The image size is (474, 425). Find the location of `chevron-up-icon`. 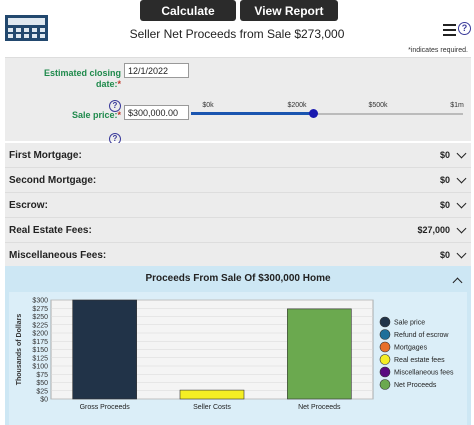

chevron-up-icon is located at coordinates (457, 282).